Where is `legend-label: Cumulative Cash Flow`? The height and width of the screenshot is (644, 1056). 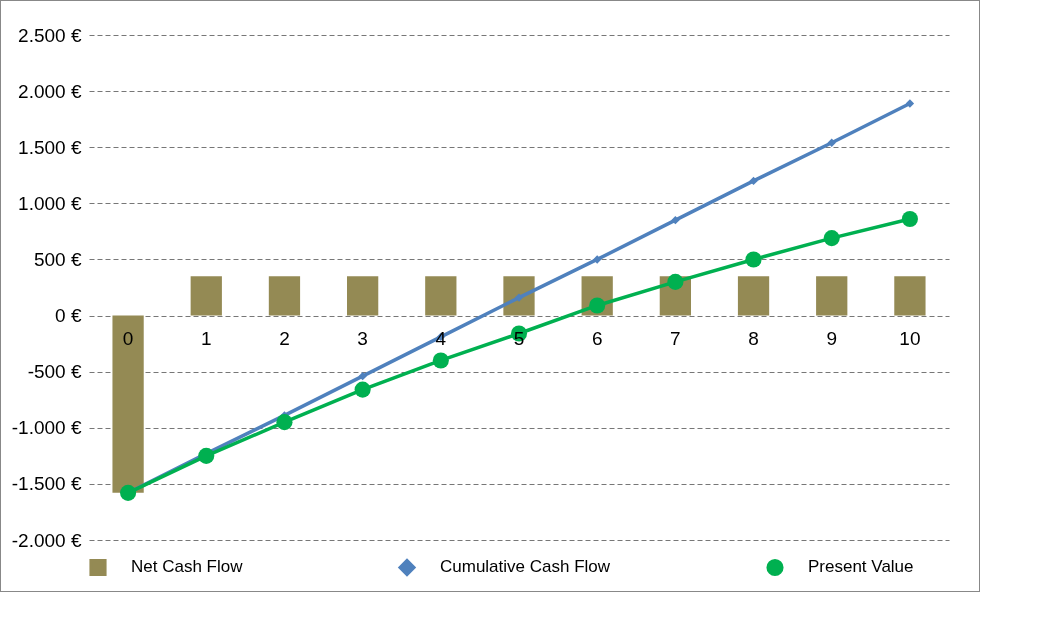
legend-label: Cumulative Cash Flow is located at coordinates (525, 567).